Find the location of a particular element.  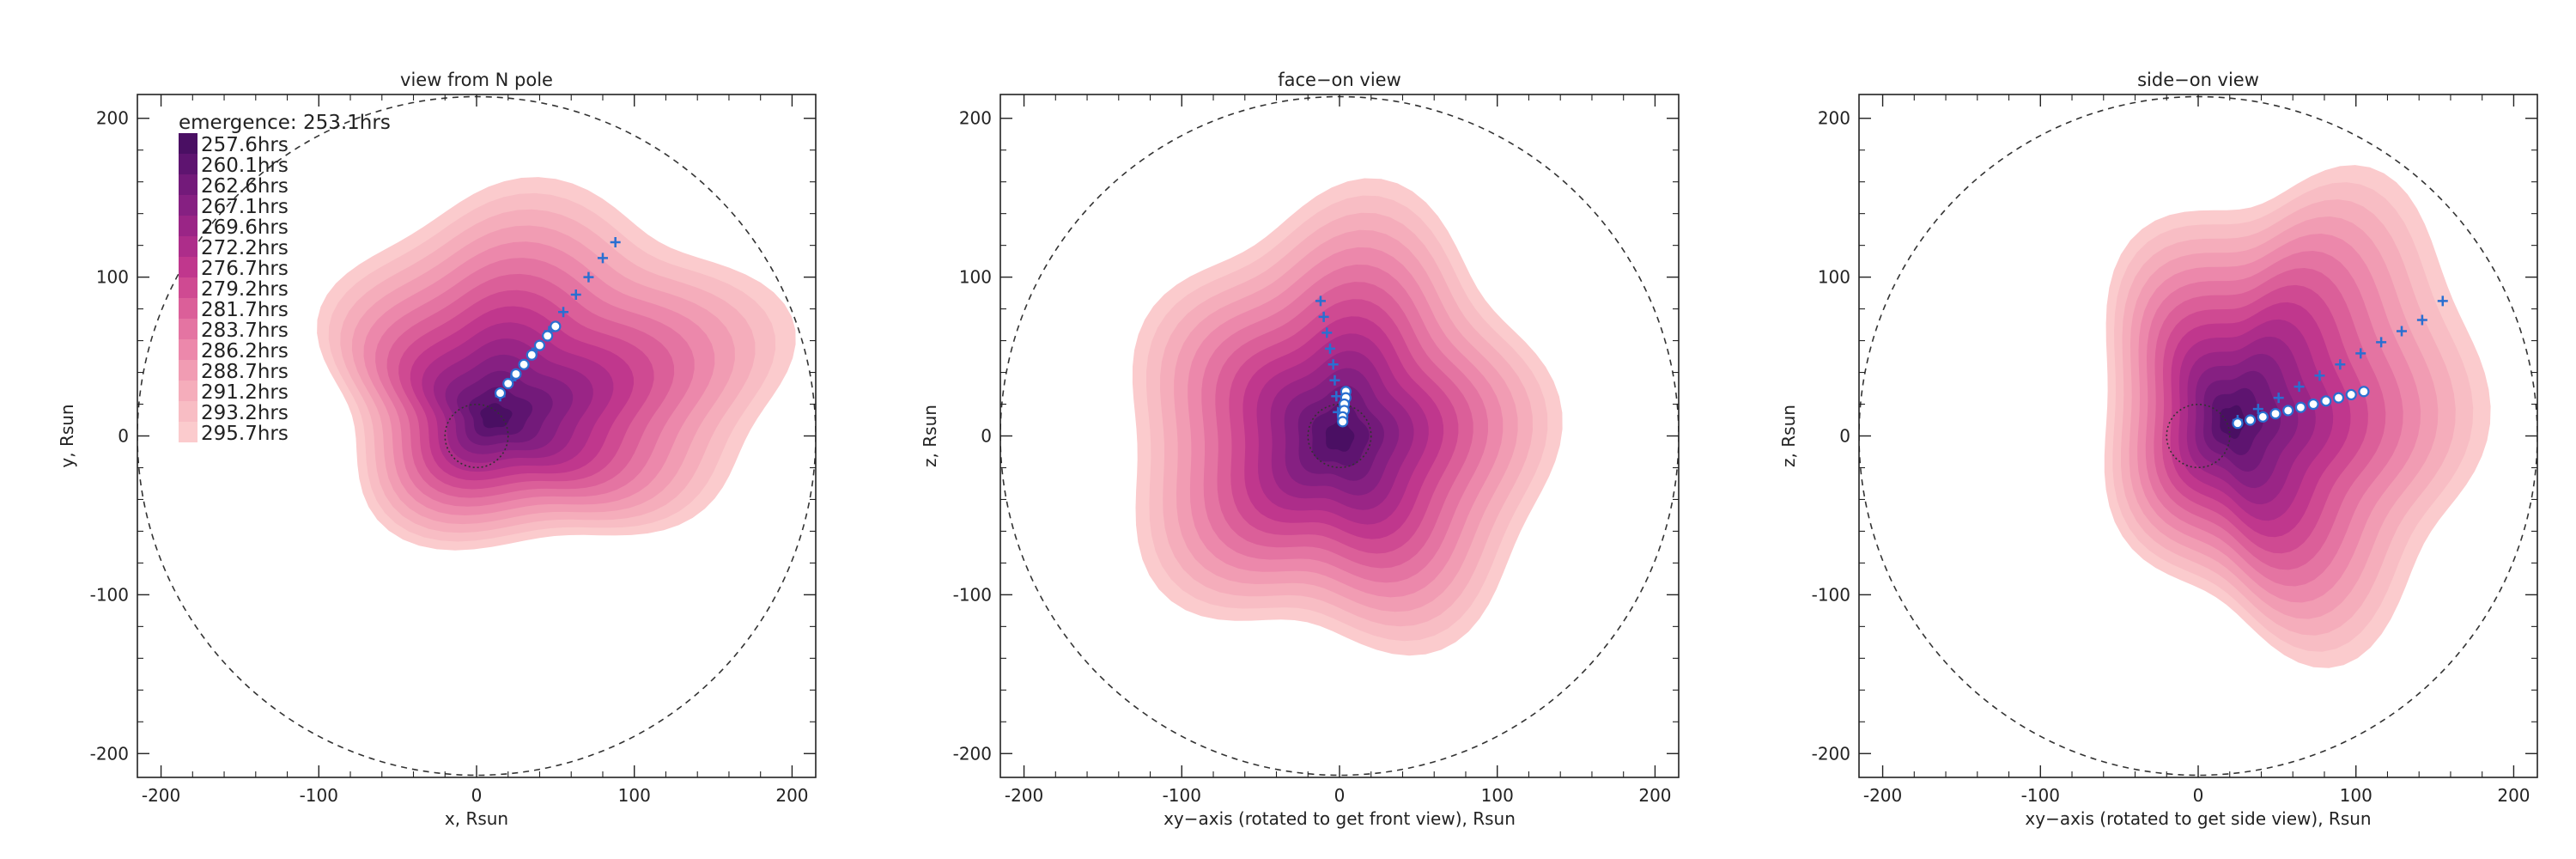

legend-label-12: 288.7hrs is located at coordinates (245, 372).